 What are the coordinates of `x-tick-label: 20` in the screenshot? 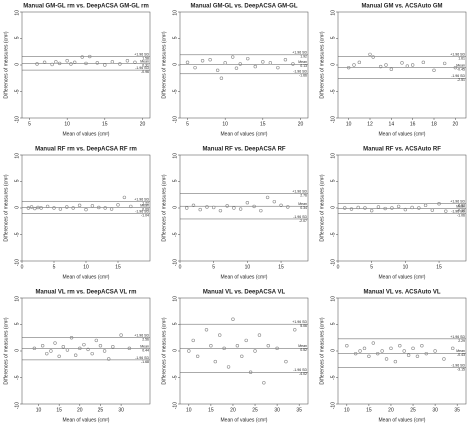 It's located at (143, 124).